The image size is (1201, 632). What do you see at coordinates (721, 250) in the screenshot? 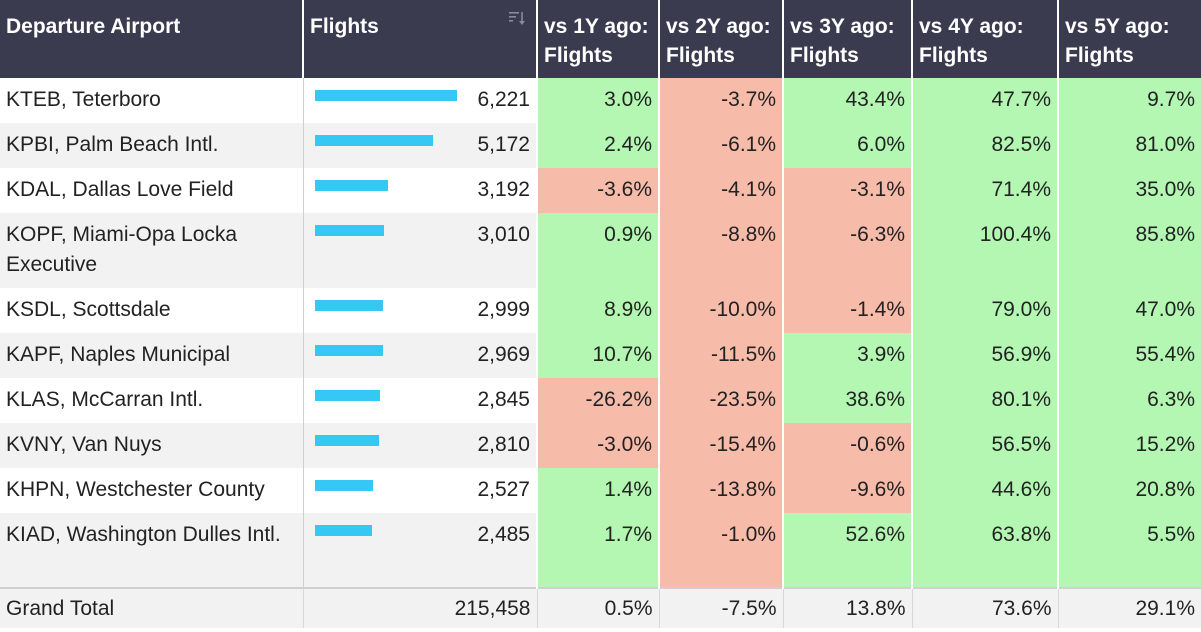
I see `vs-2y-cell: -8.8%` at bounding box center [721, 250].